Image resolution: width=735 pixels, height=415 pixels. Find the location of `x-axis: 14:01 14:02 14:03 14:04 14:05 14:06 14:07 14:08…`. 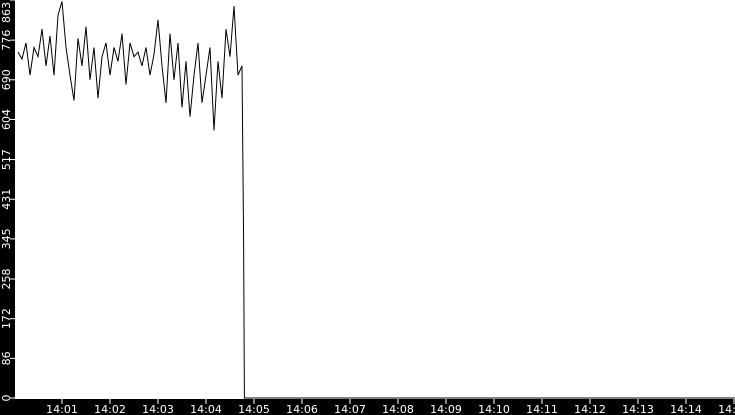

x-axis: 14:01 14:02 14:03 14:04 14:05 14:06 14:07 14:08… is located at coordinates (390, 407).